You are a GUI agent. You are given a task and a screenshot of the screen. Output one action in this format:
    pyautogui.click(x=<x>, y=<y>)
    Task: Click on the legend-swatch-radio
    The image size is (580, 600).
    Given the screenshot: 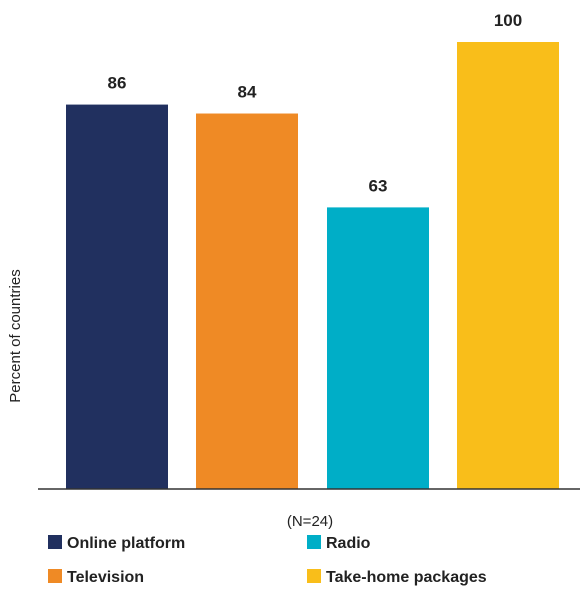 What is the action you would take?
    pyautogui.click(x=314, y=542)
    